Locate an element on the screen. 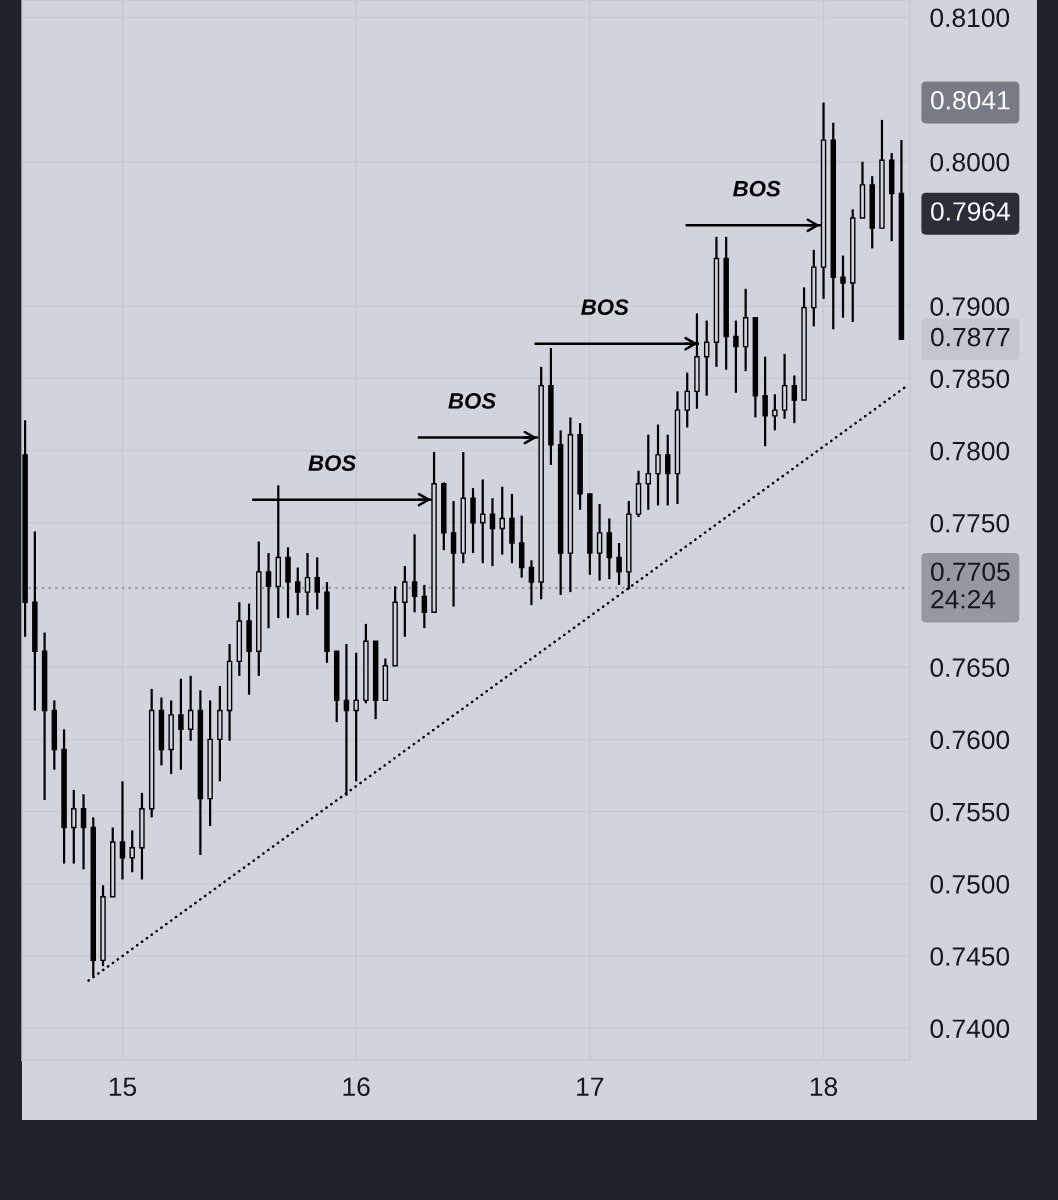  text: 0.7964 is located at coordinates (970, 211).